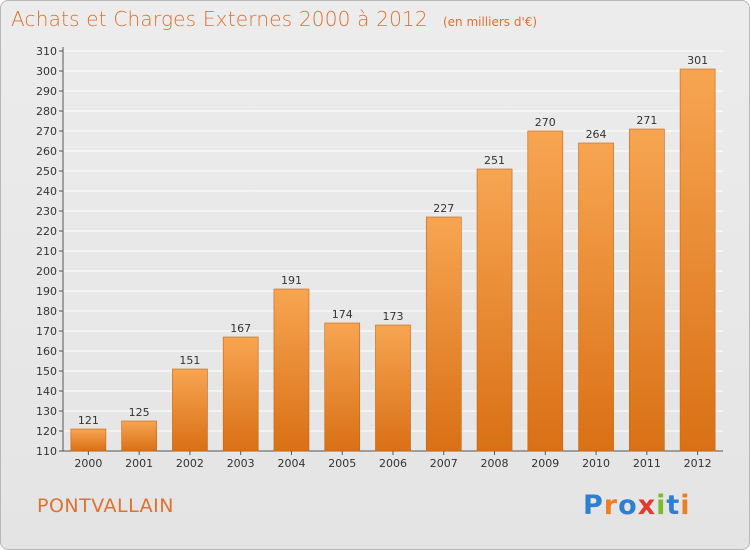 Image resolution: width=750 pixels, height=550 pixels. What do you see at coordinates (46, 171) in the screenshot?
I see `y-tick-label: 250` at bounding box center [46, 171].